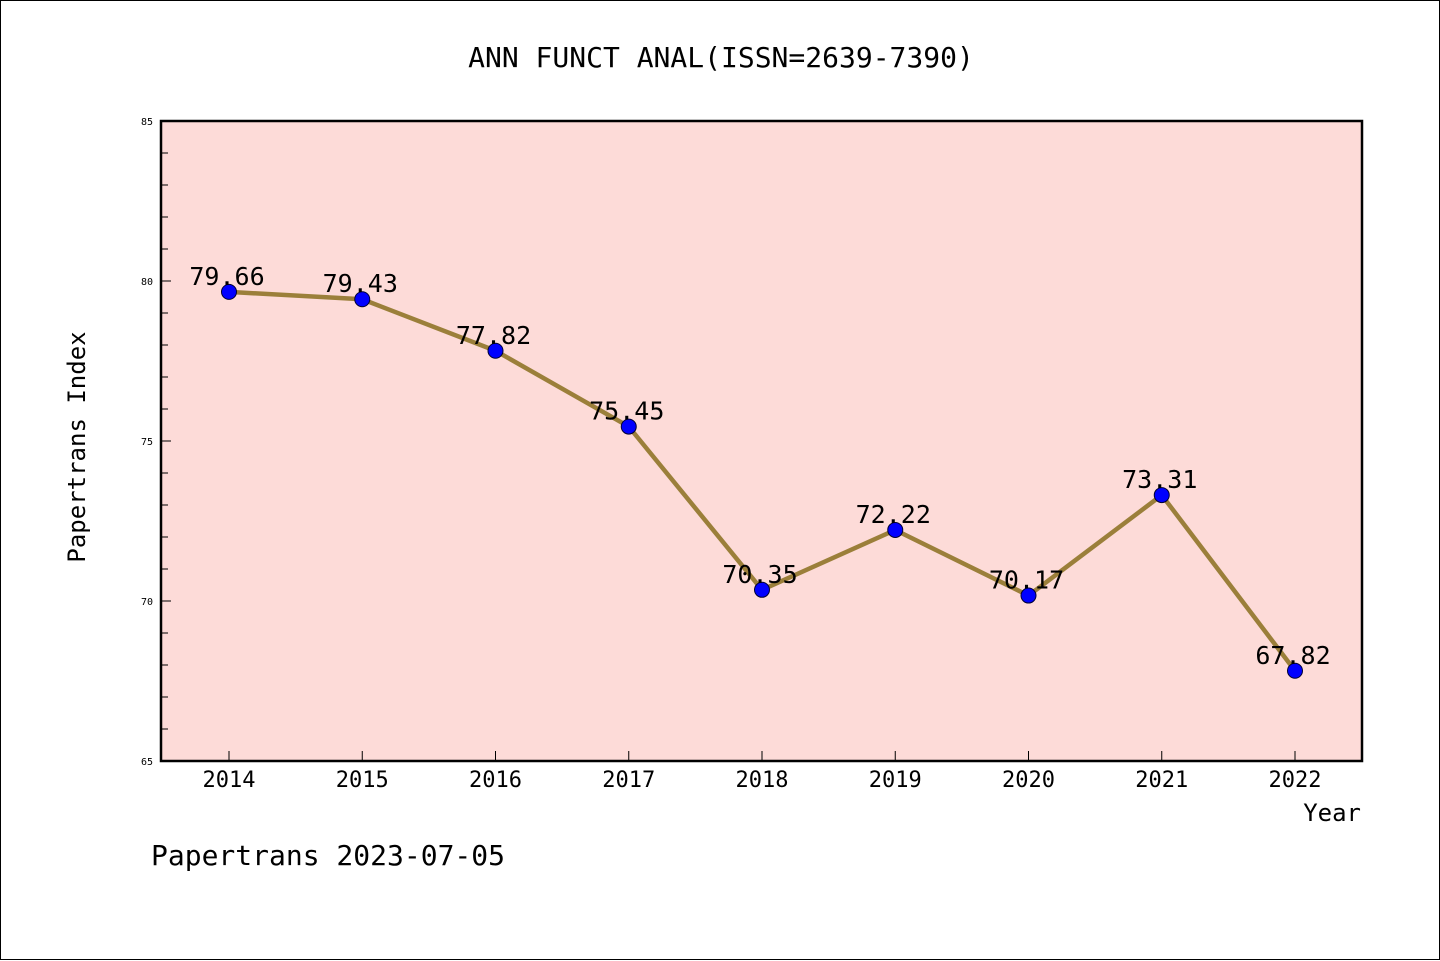  Describe the element at coordinates (156, 442) in the screenshot. I see `y-axis: 65 70 75 80 85` at that location.